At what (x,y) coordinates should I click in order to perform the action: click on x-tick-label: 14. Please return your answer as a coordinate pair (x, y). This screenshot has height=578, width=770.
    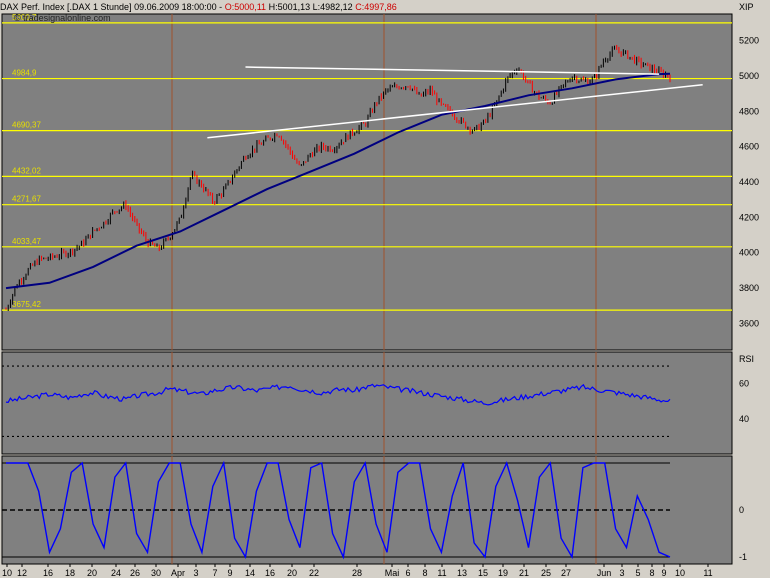
    Looking at the image, I should click on (250, 573).